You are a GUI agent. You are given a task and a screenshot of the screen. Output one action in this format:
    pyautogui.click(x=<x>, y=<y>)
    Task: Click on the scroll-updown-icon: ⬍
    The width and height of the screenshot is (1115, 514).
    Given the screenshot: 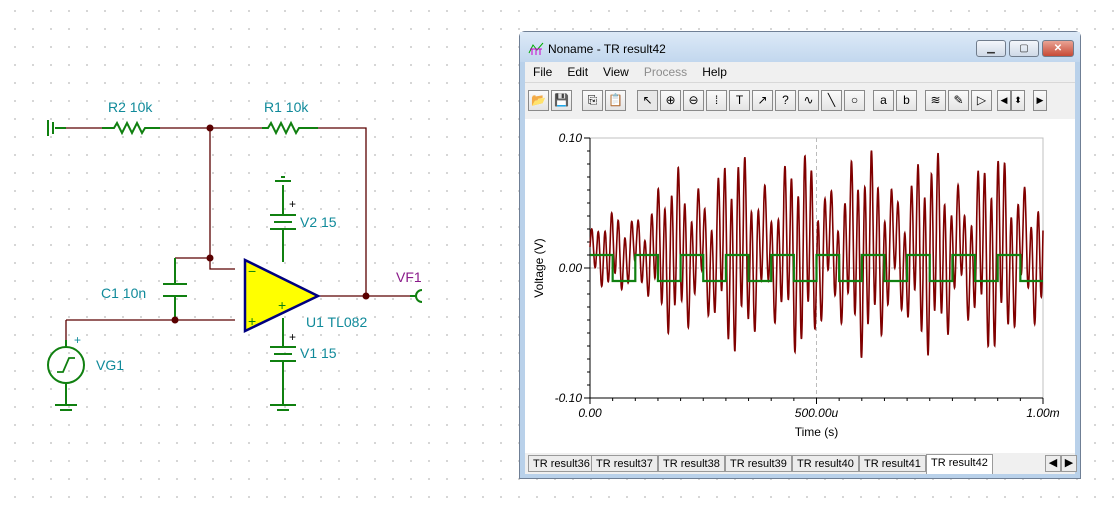 What is the action you would take?
    pyautogui.click(x=1018, y=100)
    